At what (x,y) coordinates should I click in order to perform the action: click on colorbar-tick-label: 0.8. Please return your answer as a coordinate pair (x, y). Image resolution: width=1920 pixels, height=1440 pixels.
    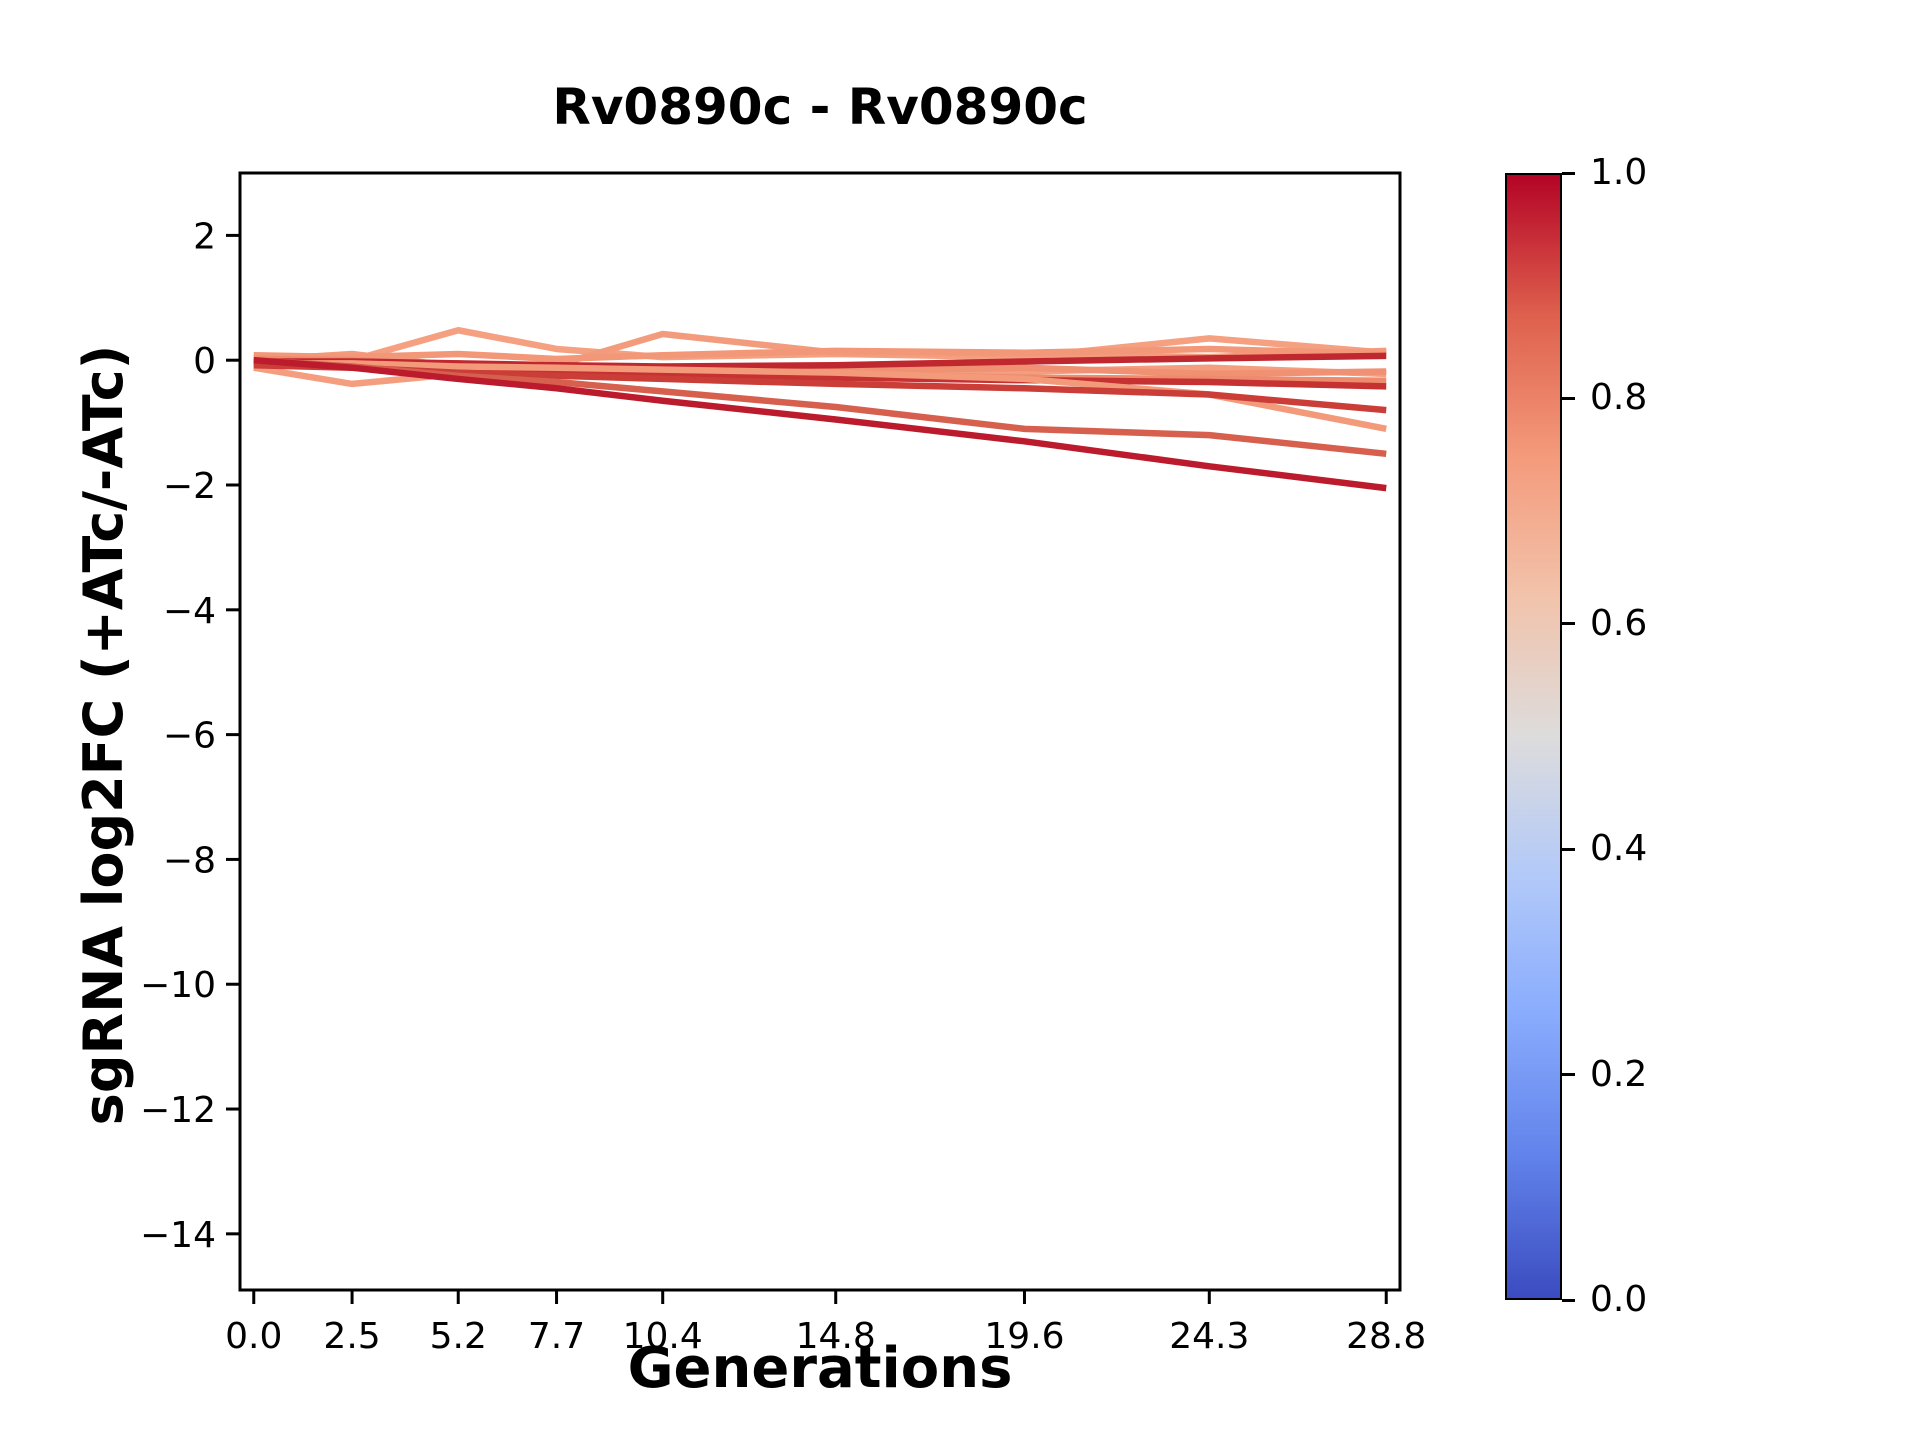
    Looking at the image, I should click on (1619, 398).